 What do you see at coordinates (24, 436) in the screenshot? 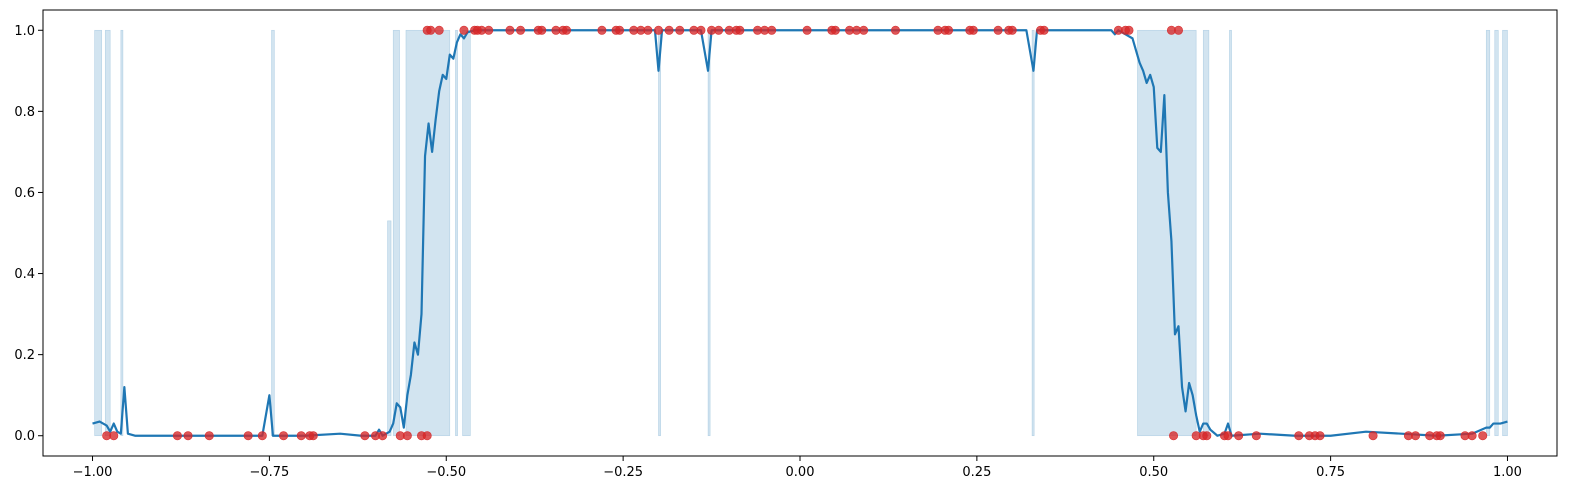
I see `y-tick-label: 0.0` at bounding box center [24, 436].